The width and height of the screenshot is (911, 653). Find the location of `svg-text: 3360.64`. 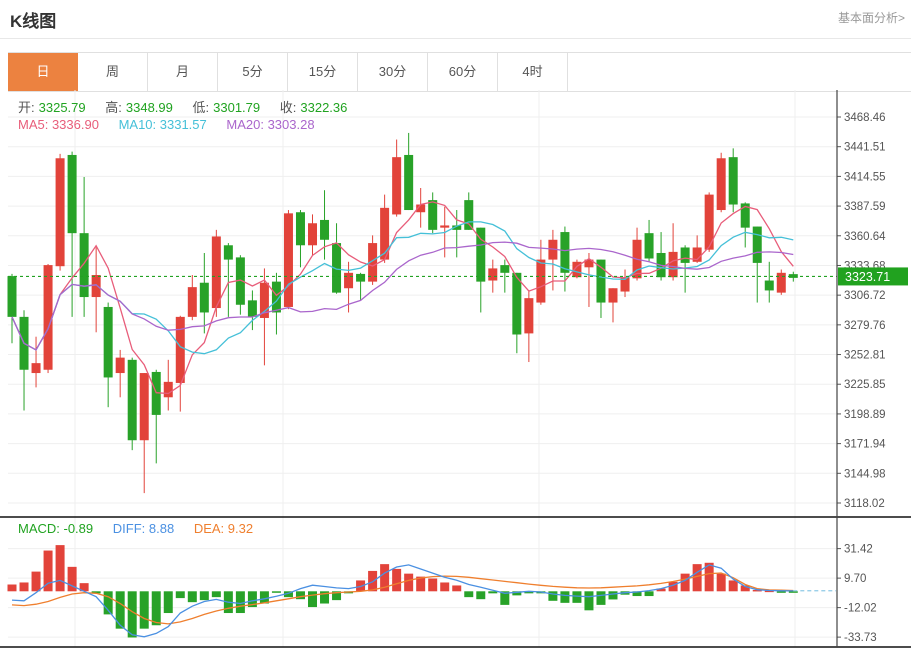

svg-text: 3360.64 is located at coordinates (865, 237).